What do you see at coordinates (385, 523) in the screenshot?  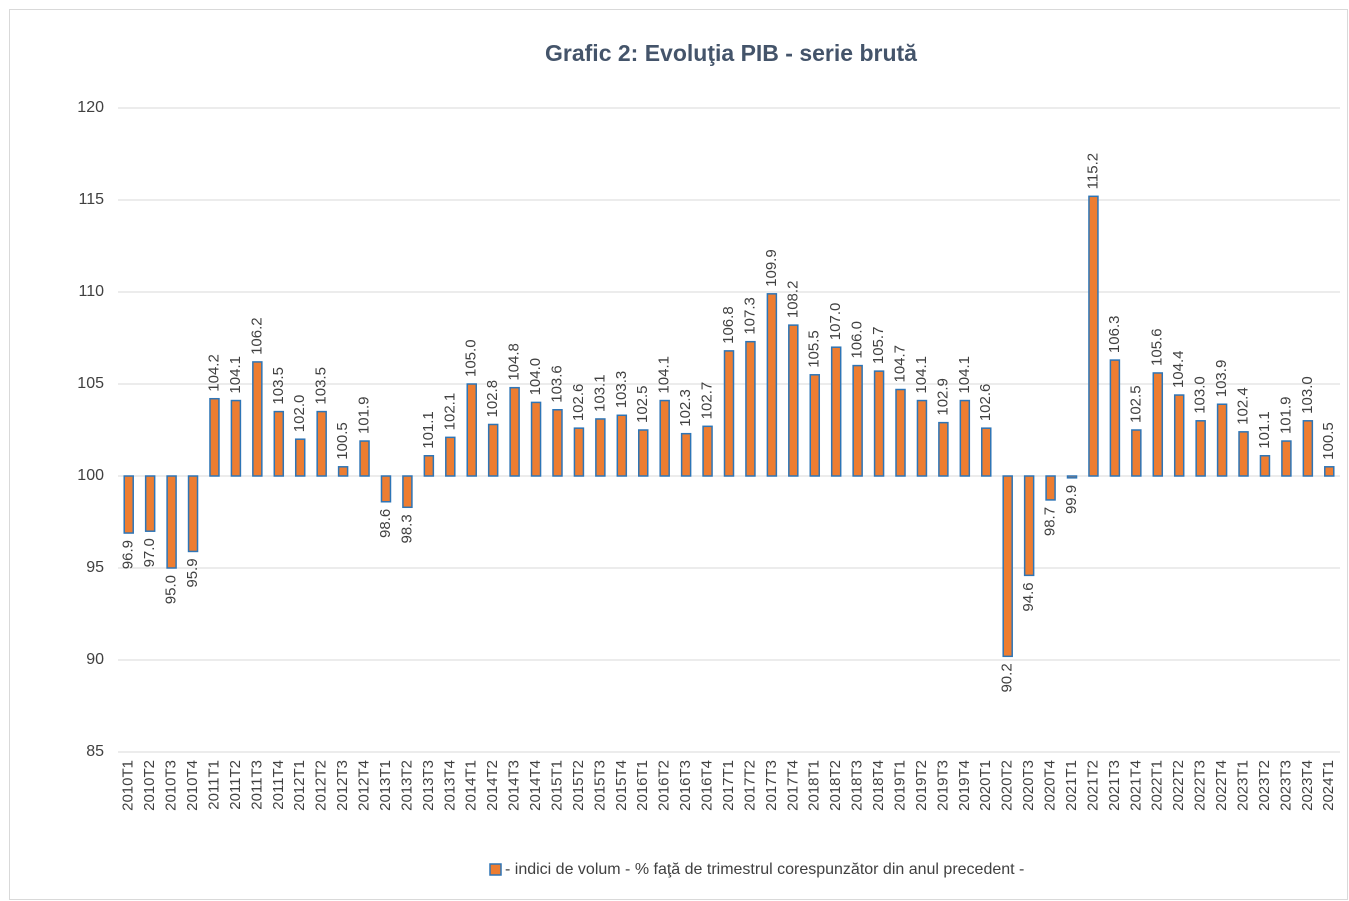 I see `data-label: 98.6` at bounding box center [385, 523].